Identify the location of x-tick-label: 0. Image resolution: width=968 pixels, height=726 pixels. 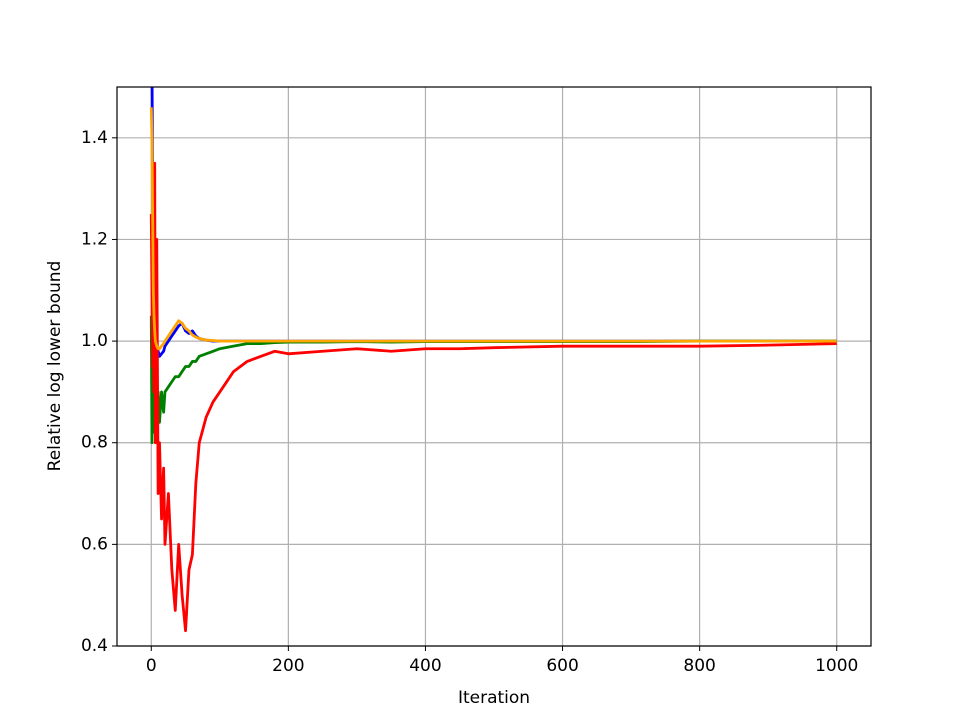
(151, 666).